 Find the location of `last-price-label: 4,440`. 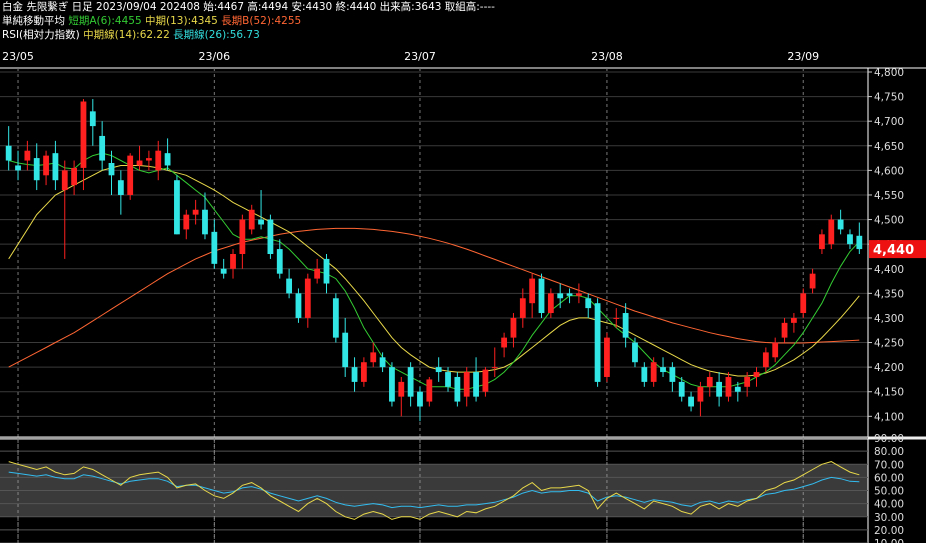

last-price-label: 4,440 is located at coordinates (893, 250).